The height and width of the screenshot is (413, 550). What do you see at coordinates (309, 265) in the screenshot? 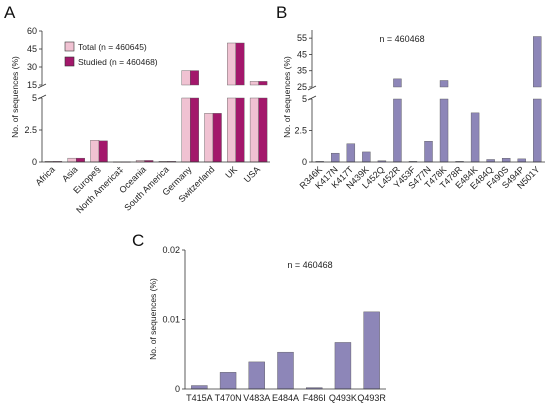
I see `panel-c-n-annotation: n = 460468` at bounding box center [309, 265].